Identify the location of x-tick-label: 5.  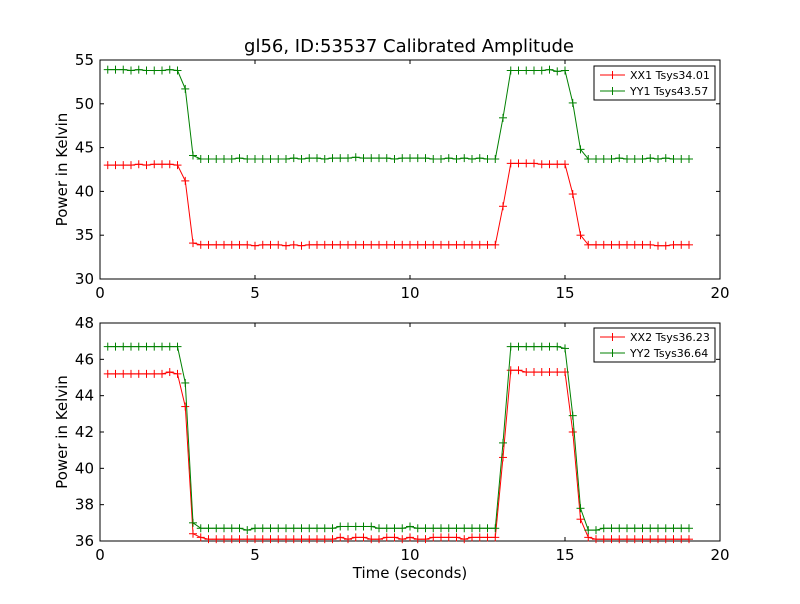
(255, 555).